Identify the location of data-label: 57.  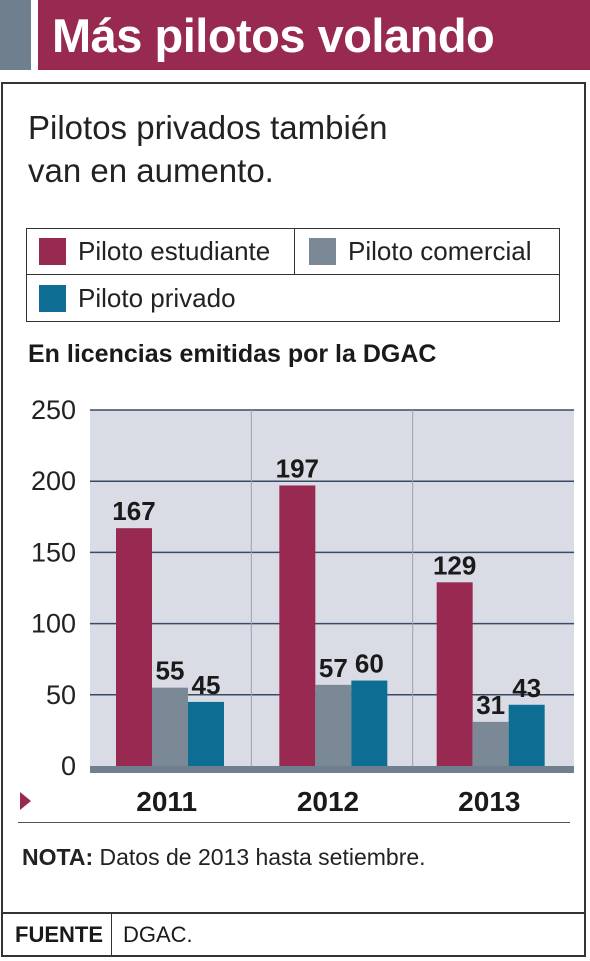
(333, 668).